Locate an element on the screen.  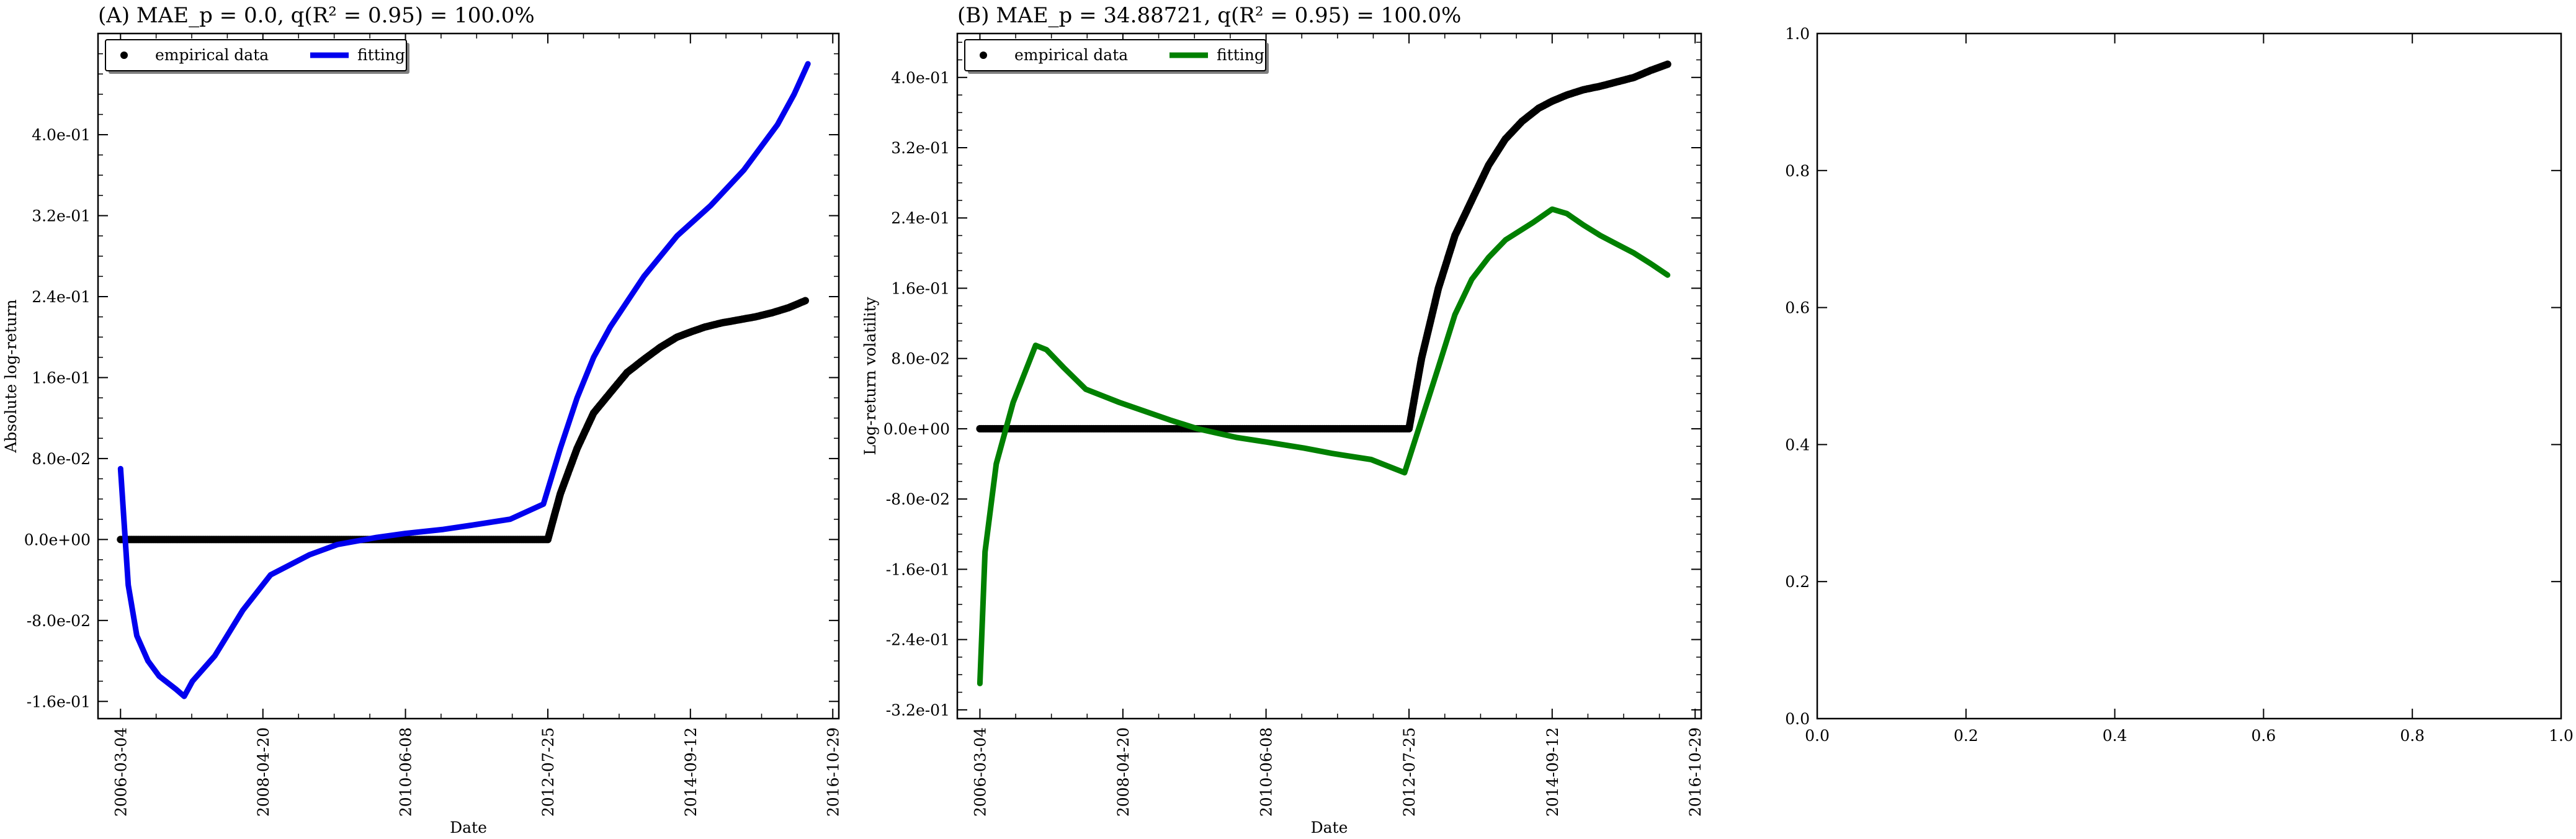
chart-title: (A) MAE_p = 0.0, q(R² = 0.95) = 100.0% is located at coordinates (316, 16).